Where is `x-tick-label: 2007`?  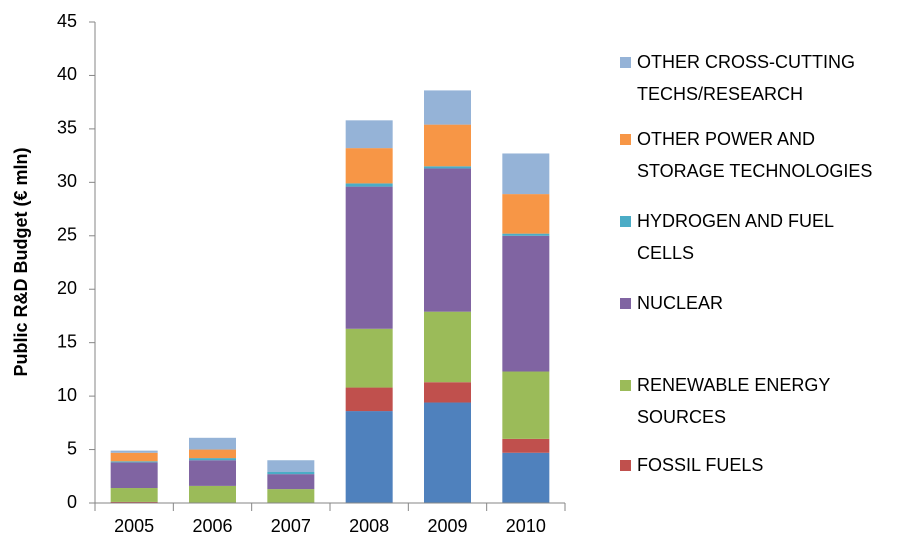 x-tick-label: 2007 is located at coordinates (291, 526).